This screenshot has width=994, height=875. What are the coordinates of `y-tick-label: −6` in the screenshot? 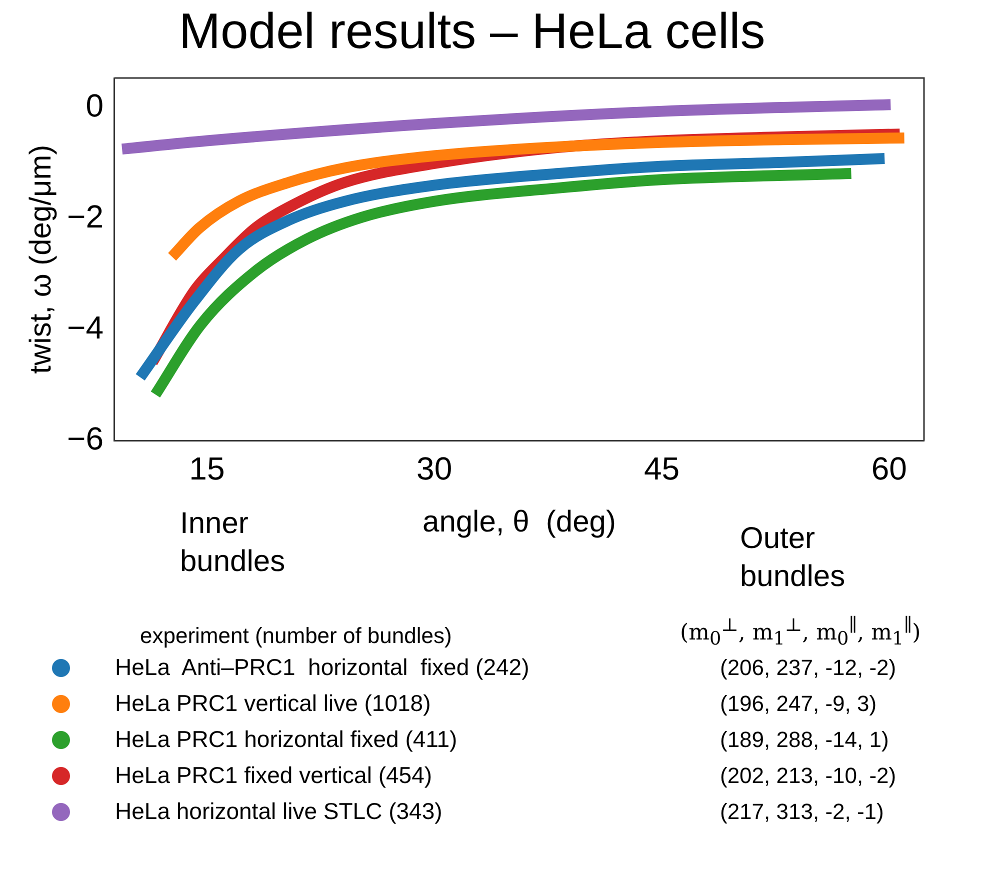 It's located at (85, 438).